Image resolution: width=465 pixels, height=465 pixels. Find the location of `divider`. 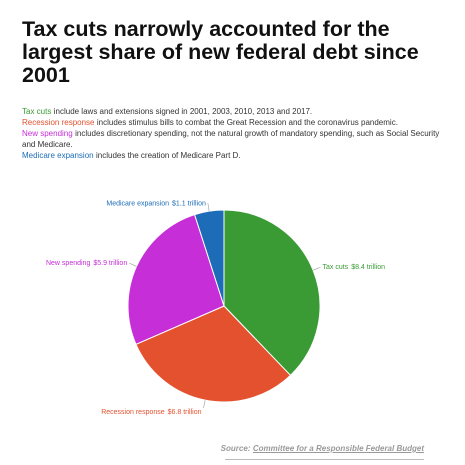

divider is located at coordinates (324, 459).